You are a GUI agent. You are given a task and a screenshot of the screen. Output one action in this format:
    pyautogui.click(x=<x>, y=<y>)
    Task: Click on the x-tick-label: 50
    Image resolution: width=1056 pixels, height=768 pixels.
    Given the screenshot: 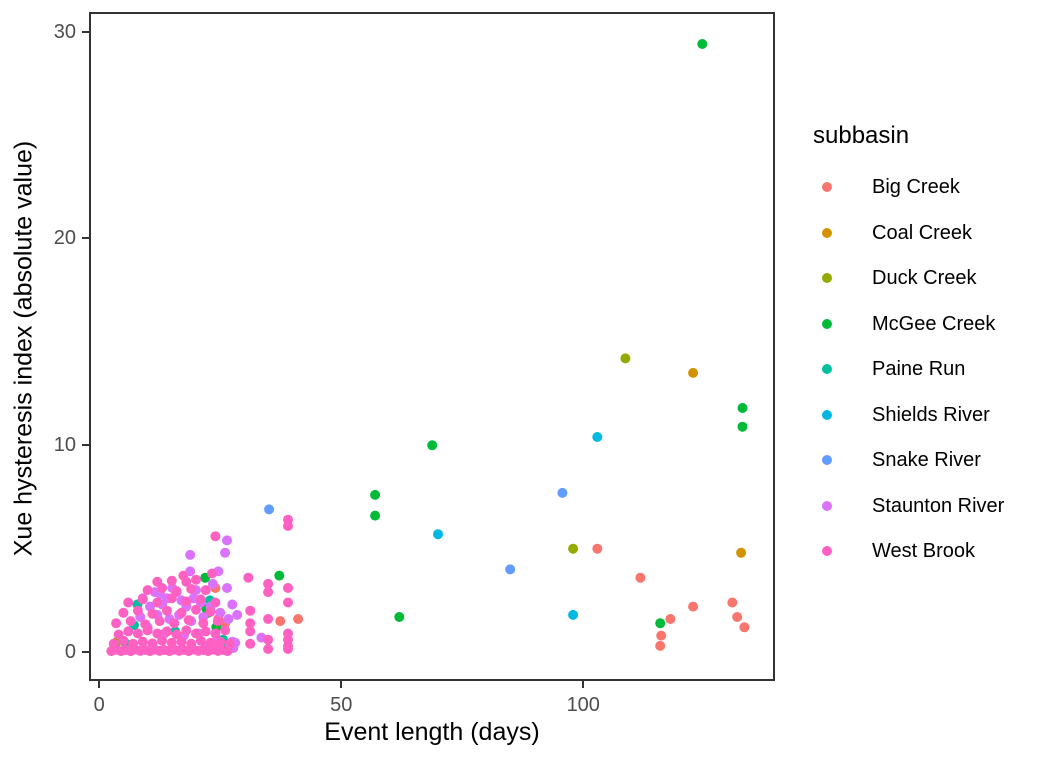 What is the action you would take?
    pyautogui.click(x=341, y=705)
    